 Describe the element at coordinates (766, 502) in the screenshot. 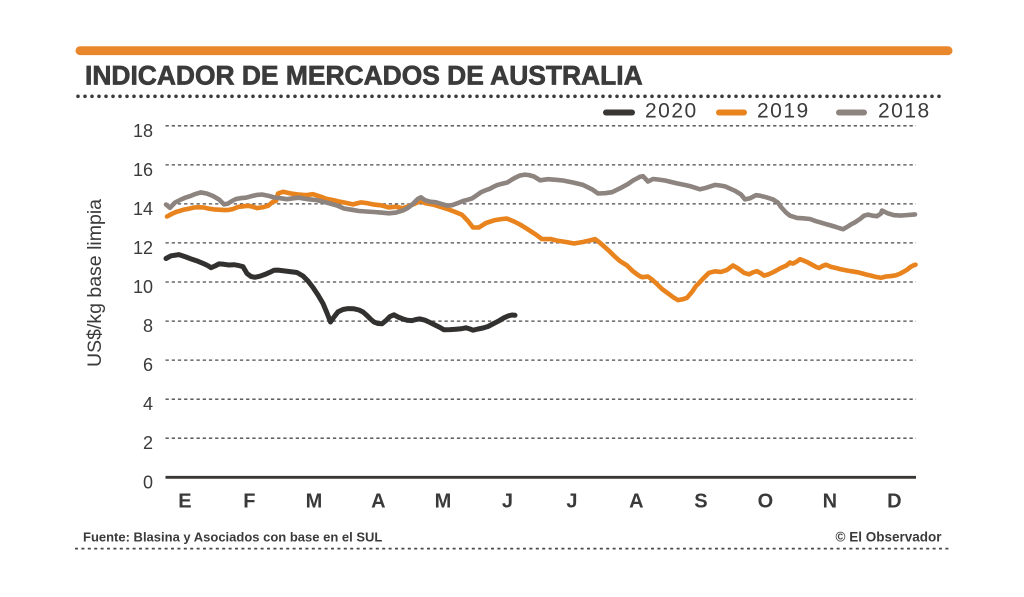

I see `svg-text: O` at that location.